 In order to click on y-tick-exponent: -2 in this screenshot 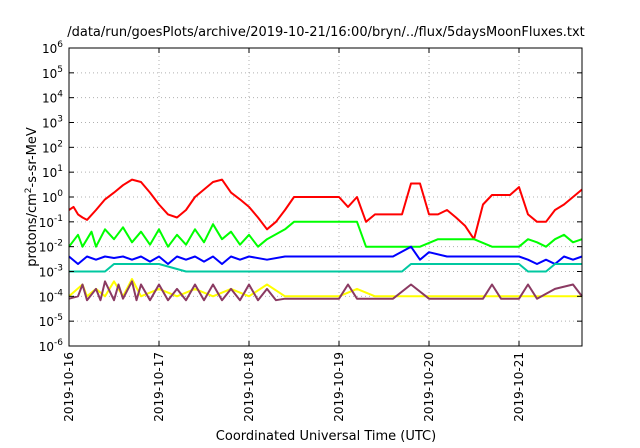, I will do `click(58, 244)`.